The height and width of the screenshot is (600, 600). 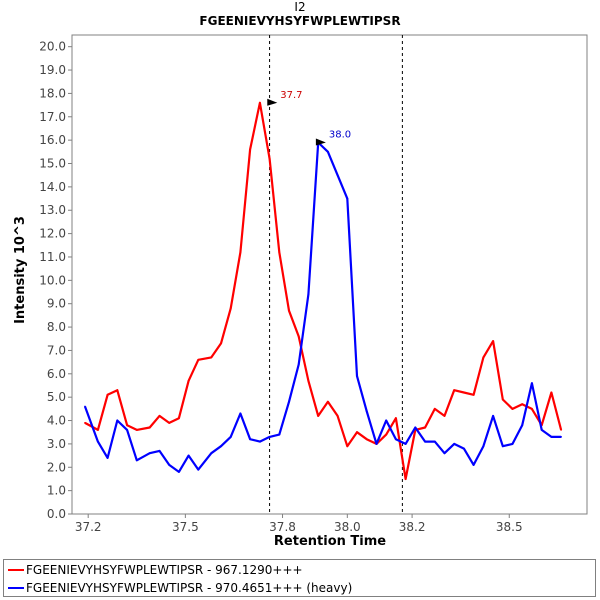 I want to click on x-tick-label: 37.8, so click(x=282, y=527).